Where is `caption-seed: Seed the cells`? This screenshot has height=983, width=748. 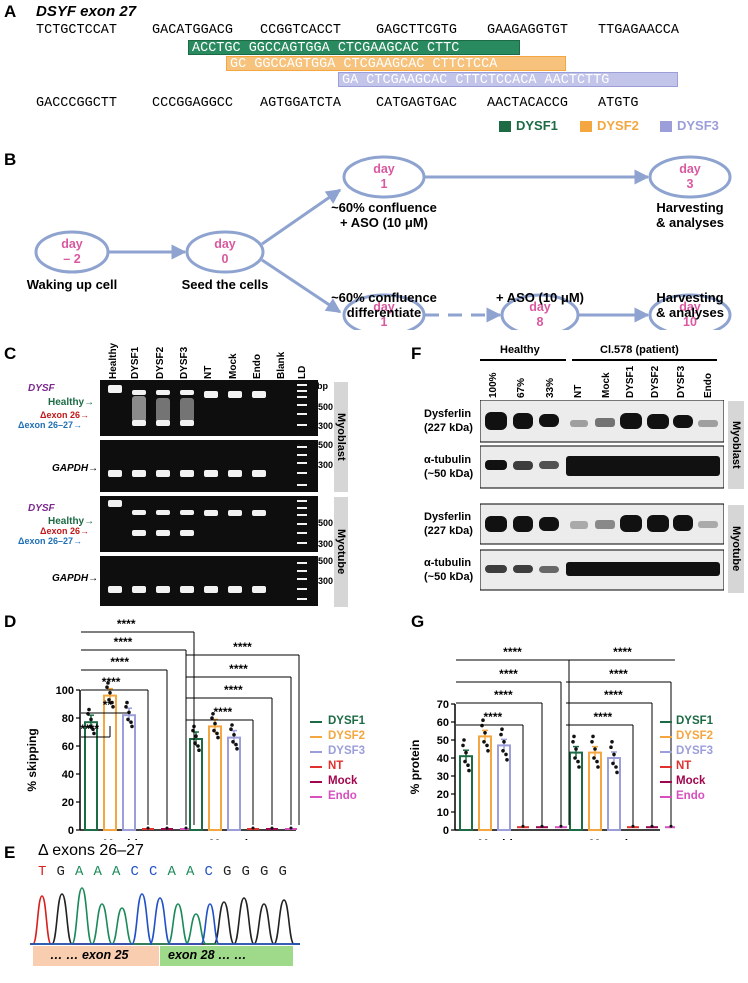
caption-seed: Seed the cells is located at coordinates (225, 284).